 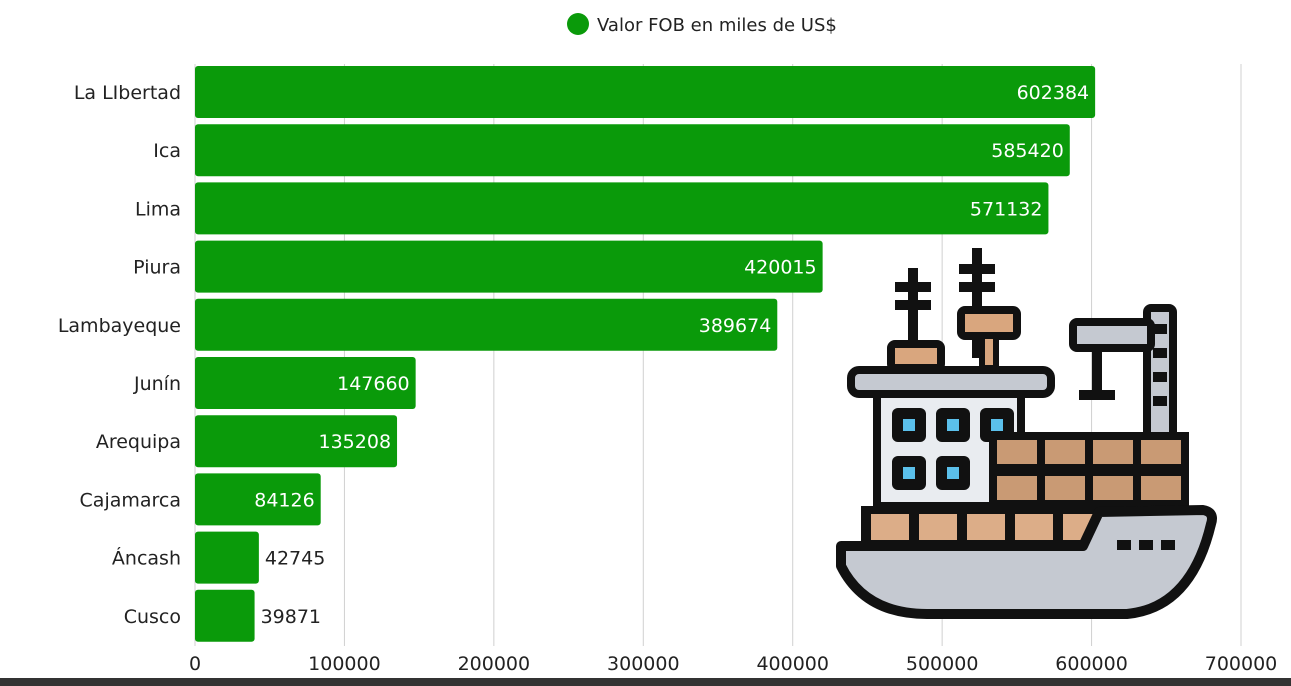 I want to click on category-label: Áncash, so click(x=146, y=558).